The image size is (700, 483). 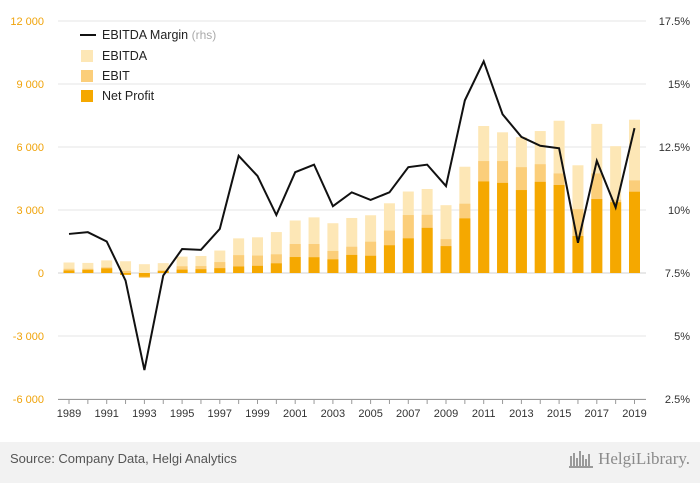 What do you see at coordinates (87, 96) in the screenshot?
I see `legend-swatch-net-profit` at bounding box center [87, 96].